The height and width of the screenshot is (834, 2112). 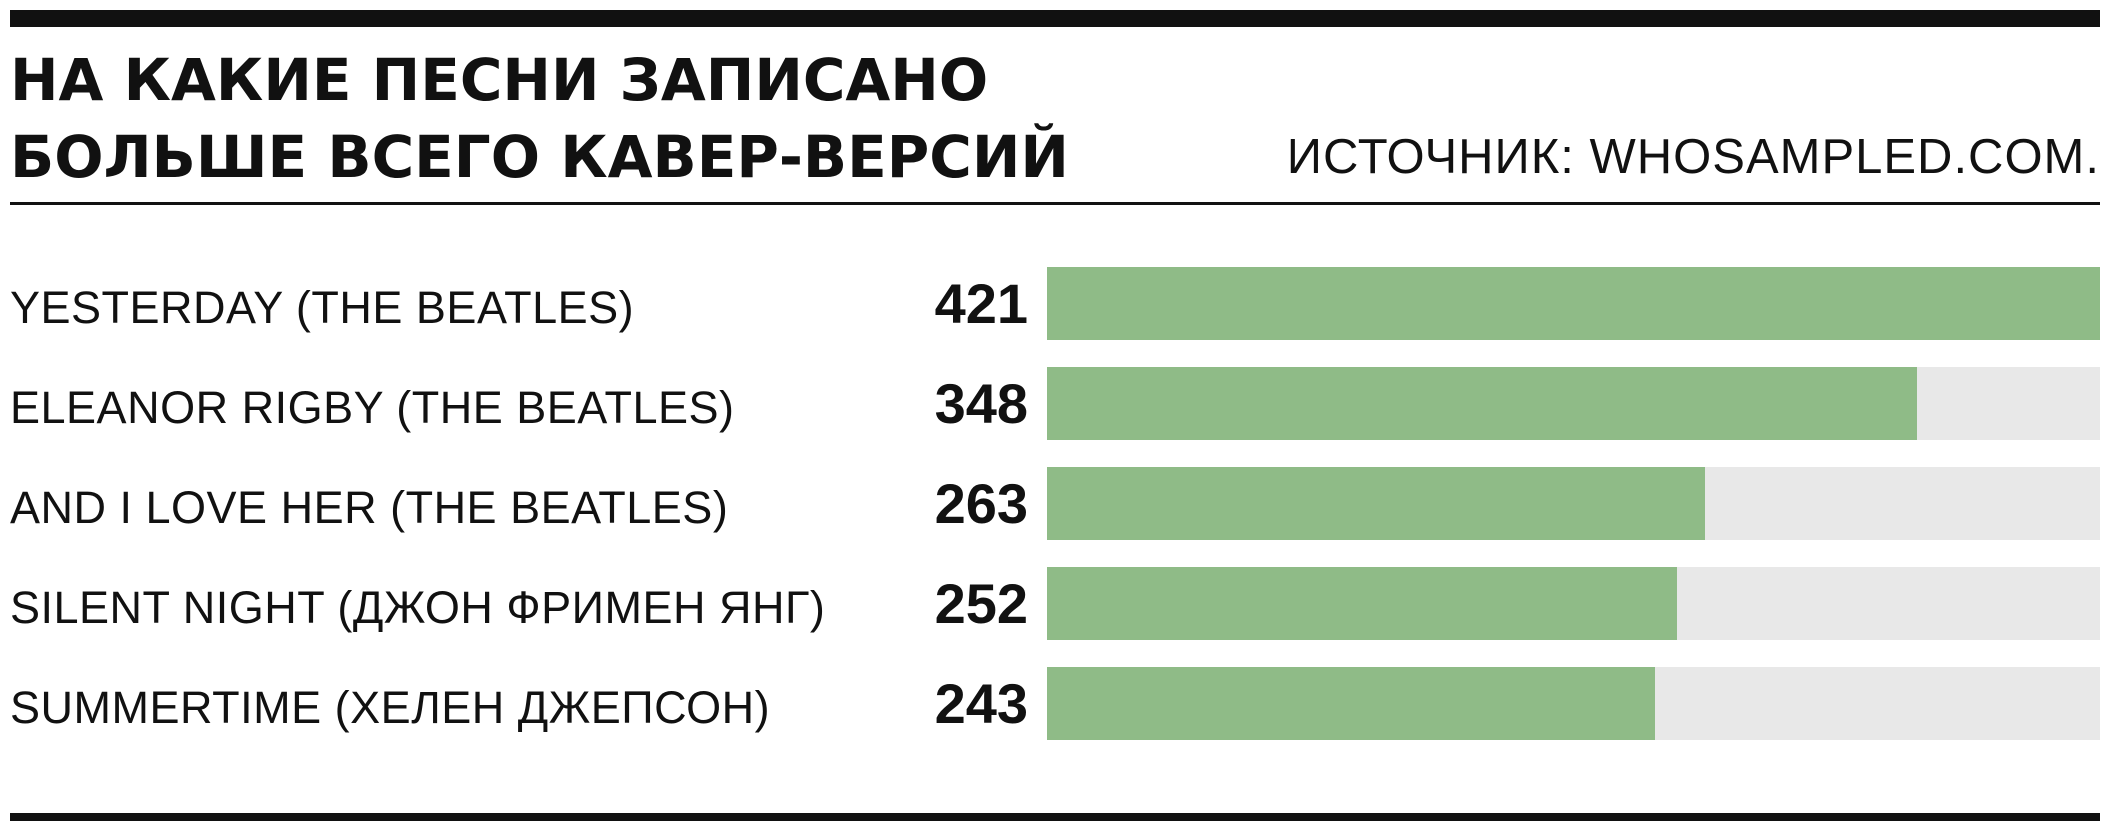 What do you see at coordinates (981, 403) in the screenshot?
I see `value-label: 348` at bounding box center [981, 403].